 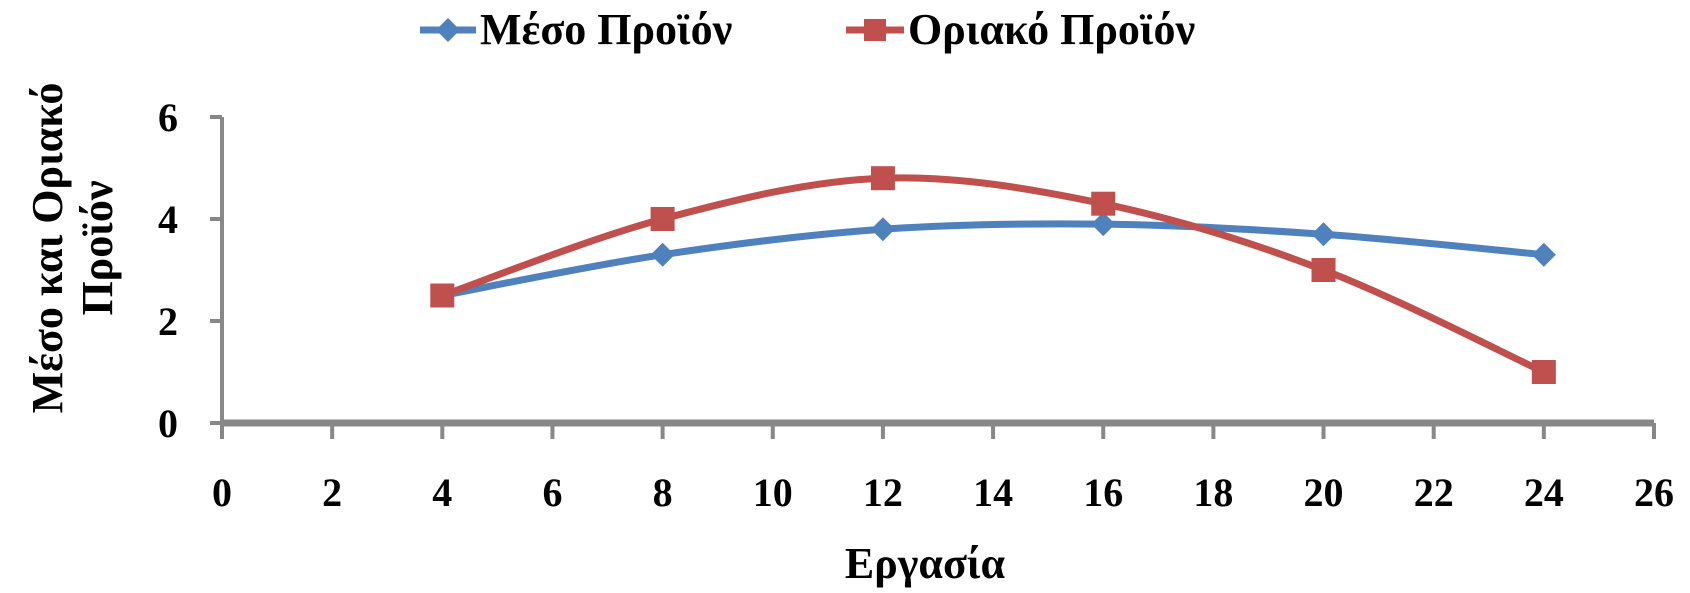 I want to click on y-axis-title-line-2: Προϊόν, so click(x=97, y=247).